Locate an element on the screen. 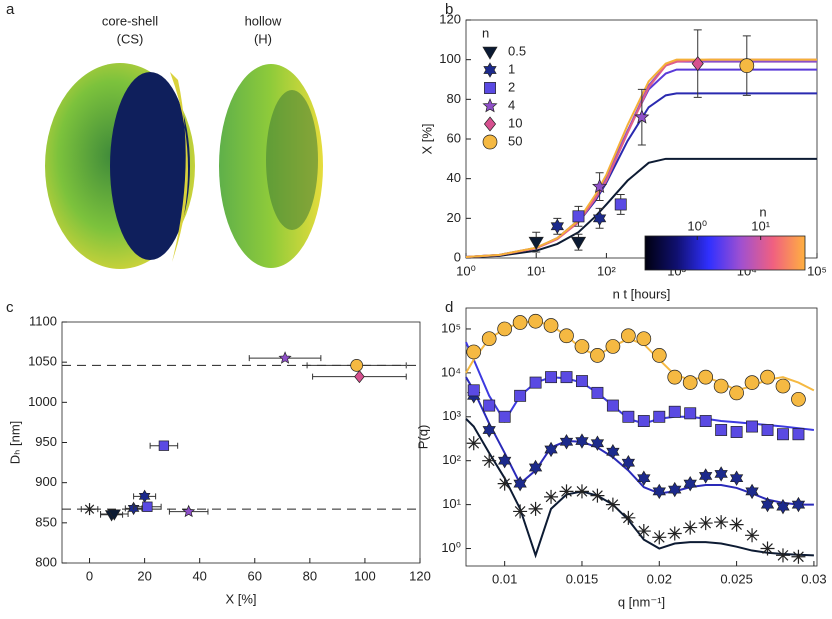  x-tick-label: 0.01 is located at coordinates (504, 578).